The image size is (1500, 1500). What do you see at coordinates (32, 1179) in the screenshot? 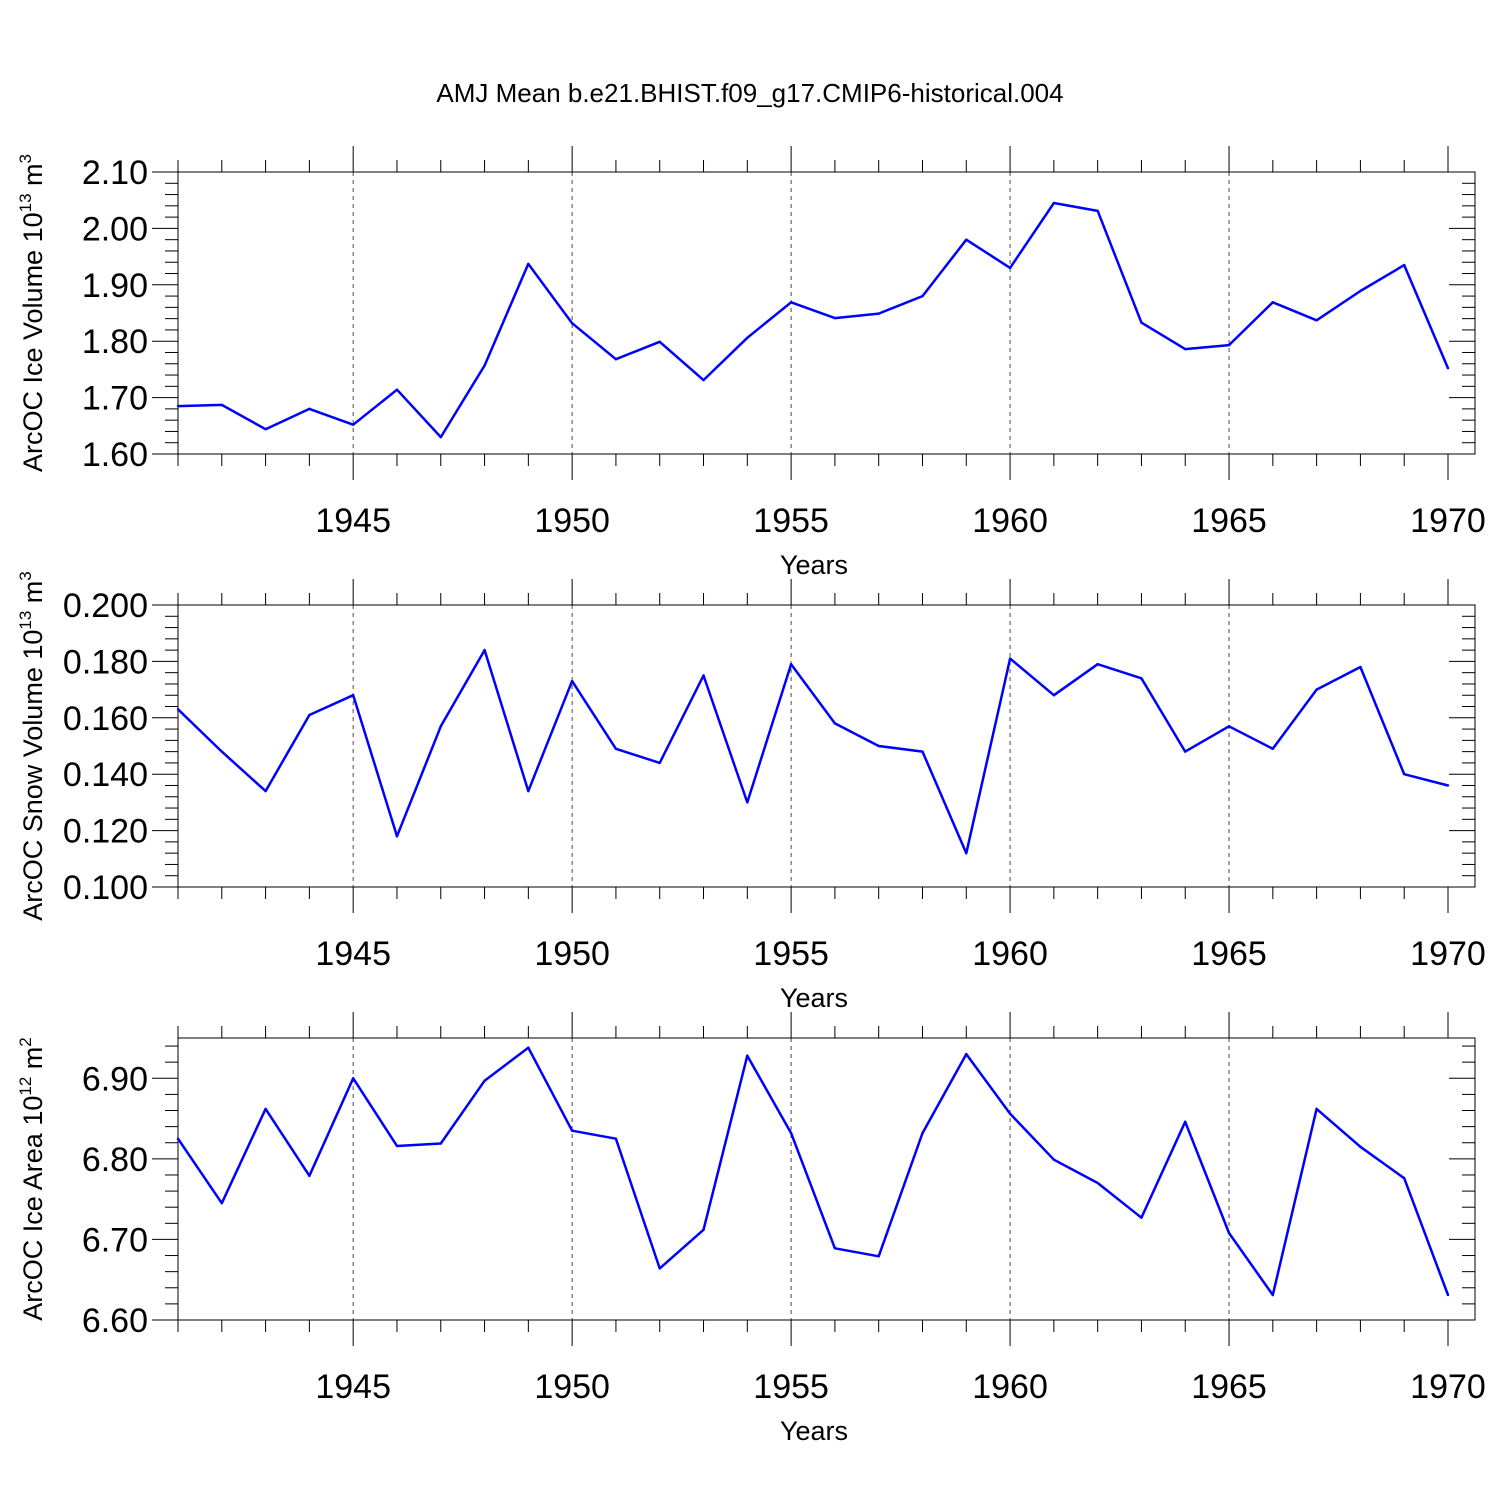
I see `y-axis-label: ArcOC Ice Area 1012 m2` at bounding box center [32, 1179].